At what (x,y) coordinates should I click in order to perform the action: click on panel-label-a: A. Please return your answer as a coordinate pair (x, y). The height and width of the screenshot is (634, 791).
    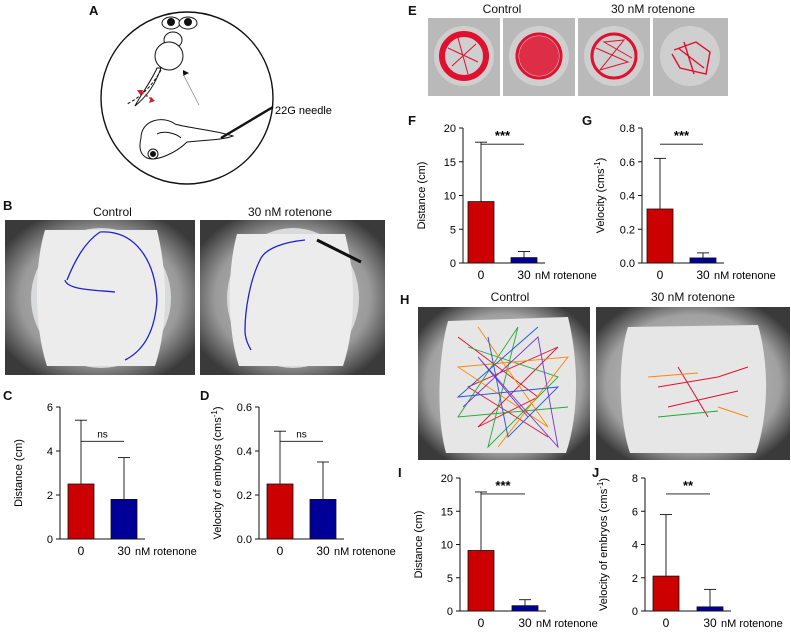
    Looking at the image, I should click on (94, 10).